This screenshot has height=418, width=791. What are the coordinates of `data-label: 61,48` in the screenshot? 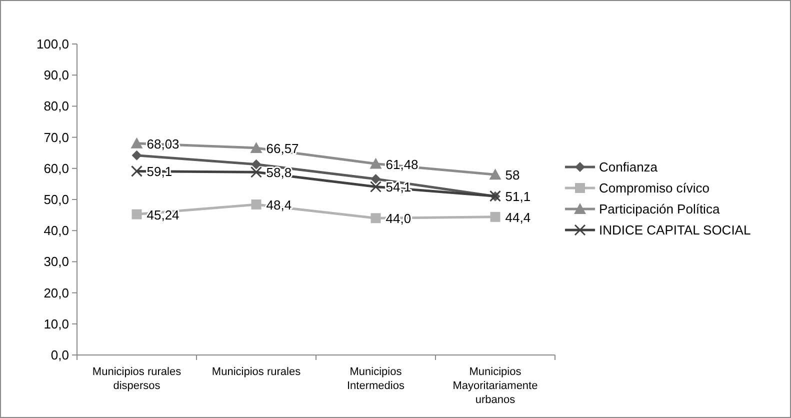 It's located at (402, 164).